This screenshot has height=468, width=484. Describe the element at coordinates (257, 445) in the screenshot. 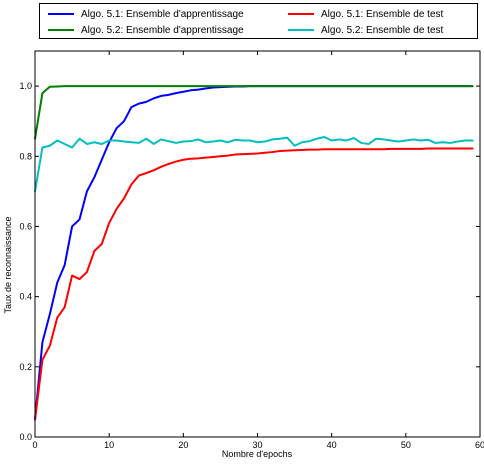

I see `x-tick-label: 30` at that location.